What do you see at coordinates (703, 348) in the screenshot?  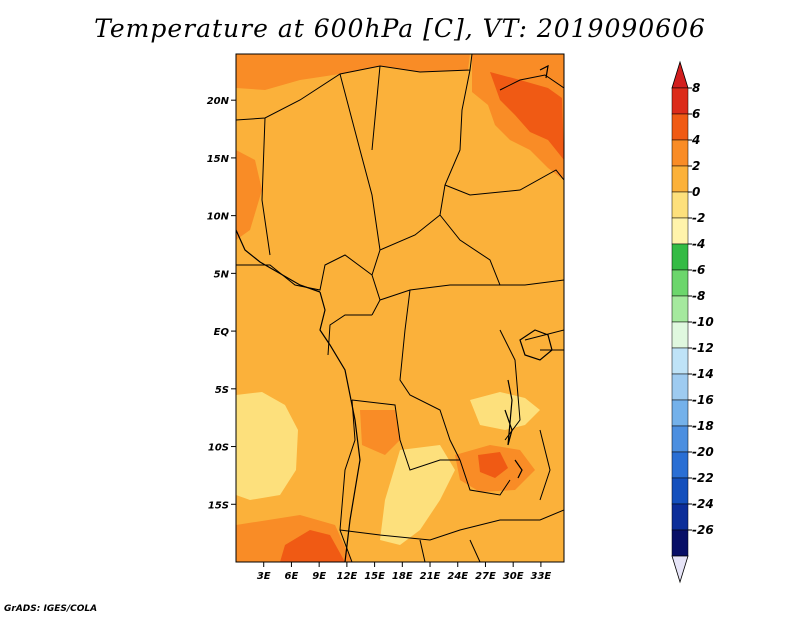 I see `colorbar-label: -12` at bounding box center [703, 348].